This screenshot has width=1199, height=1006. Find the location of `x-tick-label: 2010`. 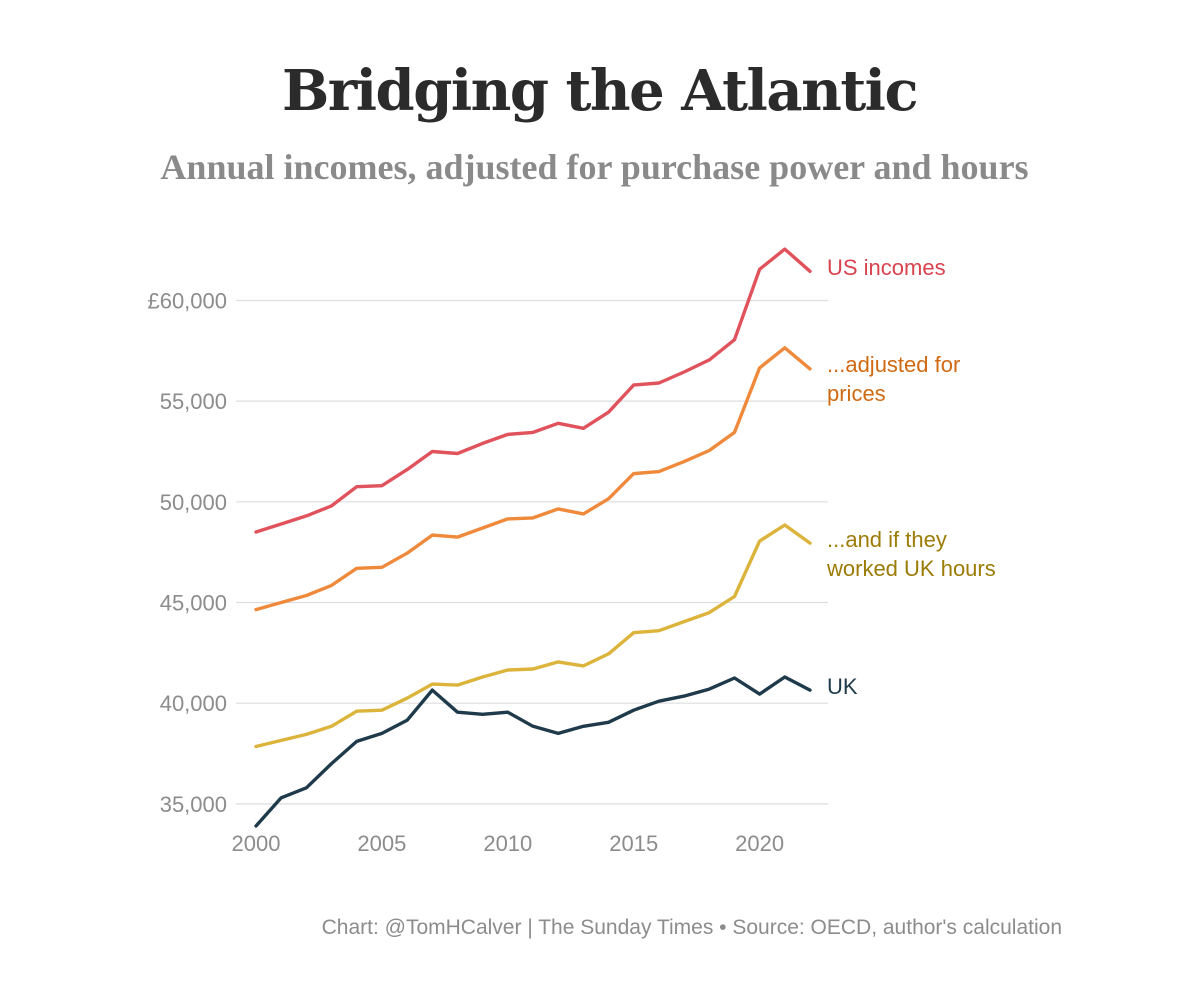

x-tick-label: 2010 is located at coordinates (507, 843).